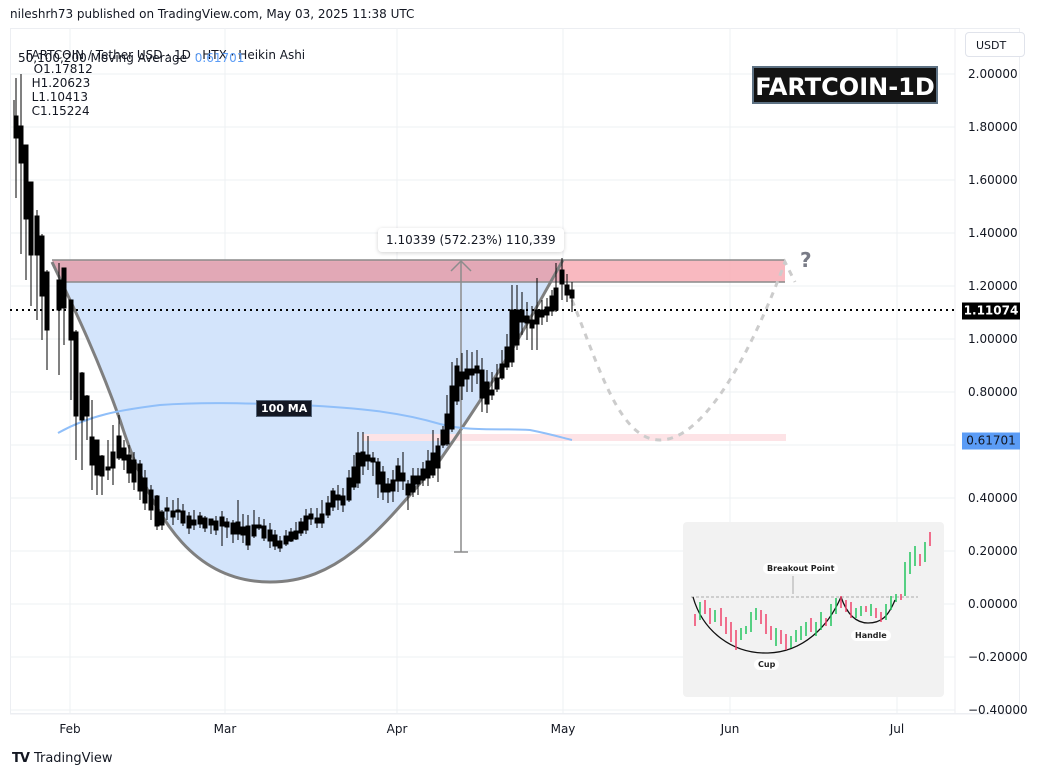 Image resolution: width=1039 pixels, height=777 pixels. I want to click on inset-breakout-label: Breakout Point, so click(801, 568).